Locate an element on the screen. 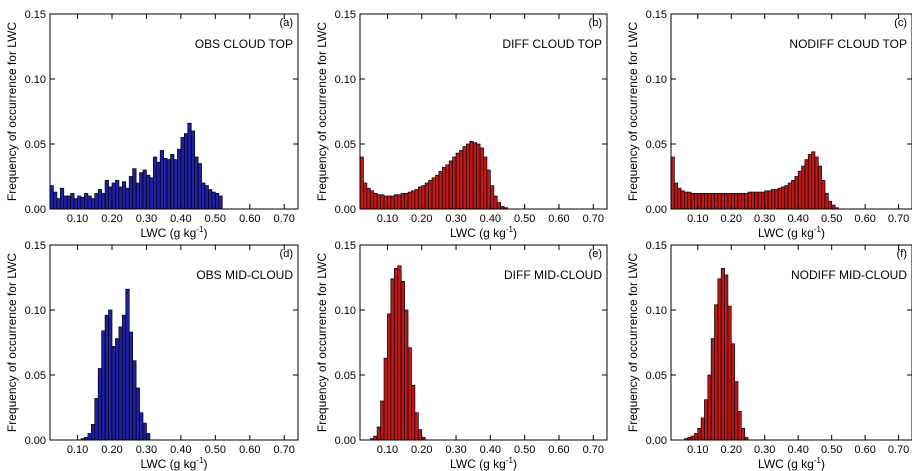  x-tick-label: 0.10 is located at coordinates (387, 450).